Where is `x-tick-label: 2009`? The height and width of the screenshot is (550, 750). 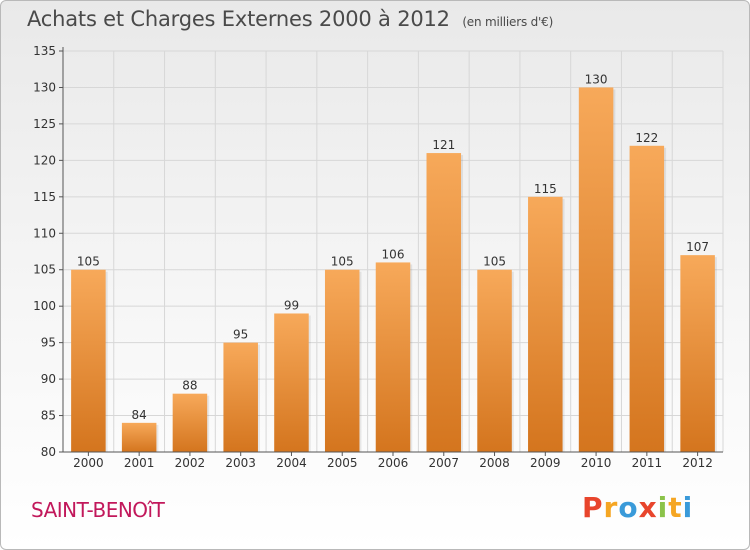 x-tick-label: 2009 is located at coordinates (545, 463).